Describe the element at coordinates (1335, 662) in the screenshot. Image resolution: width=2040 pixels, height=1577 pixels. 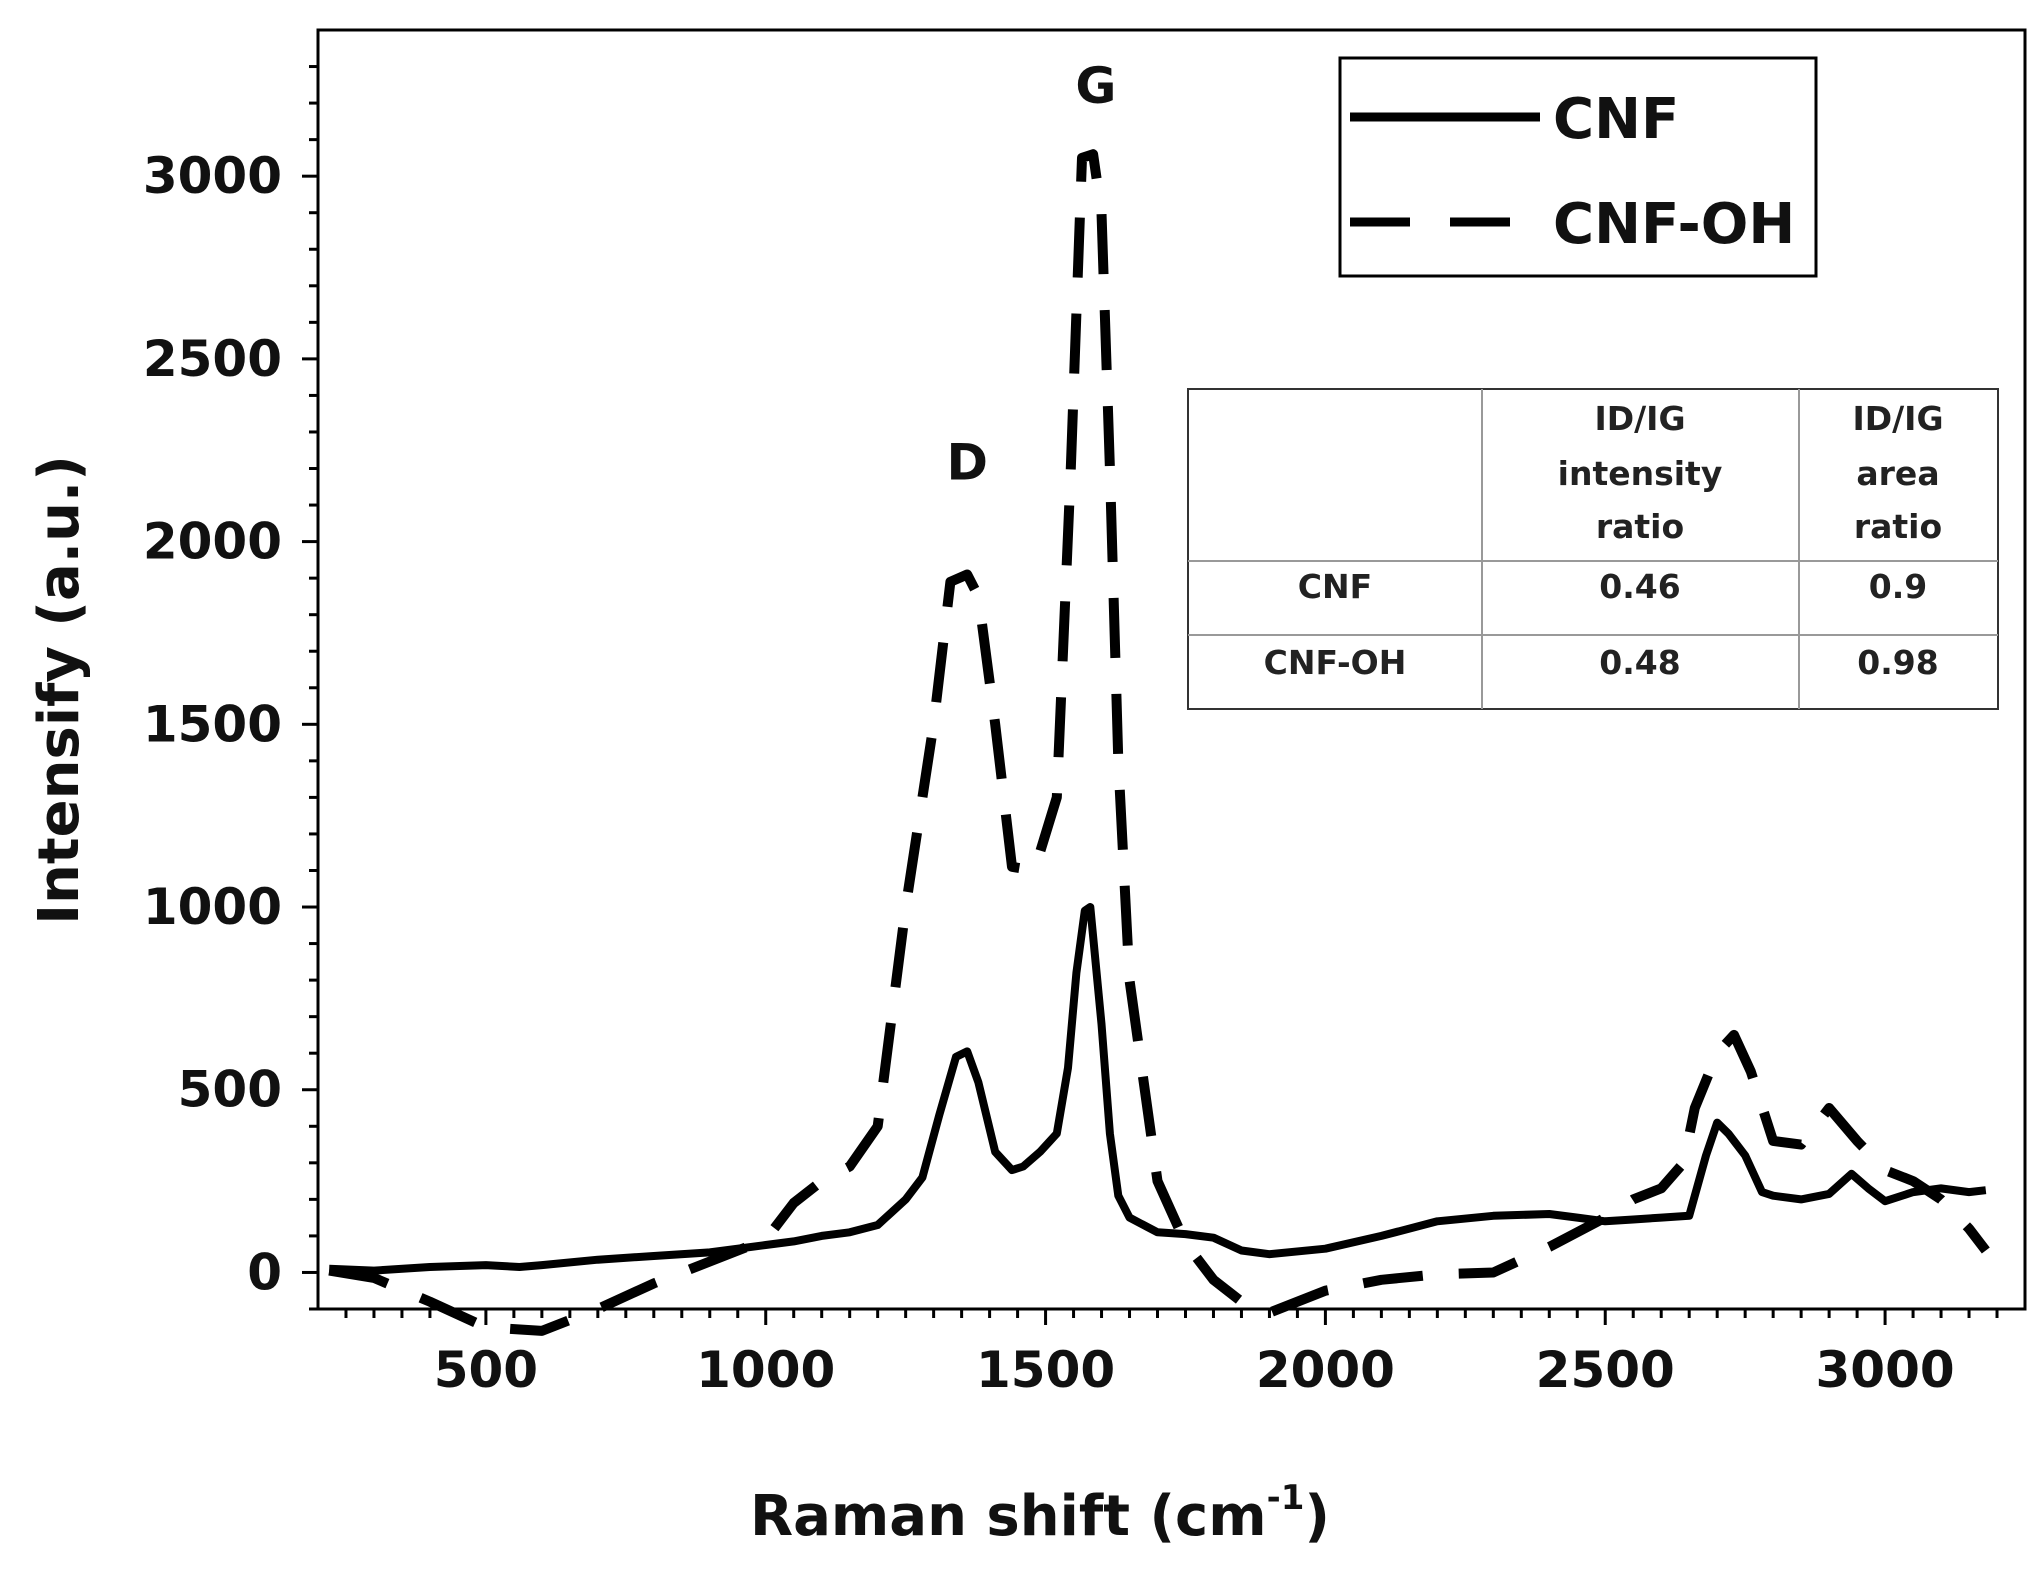
I see `table-row-cnf-oh-label: CNF-OH` at that location.